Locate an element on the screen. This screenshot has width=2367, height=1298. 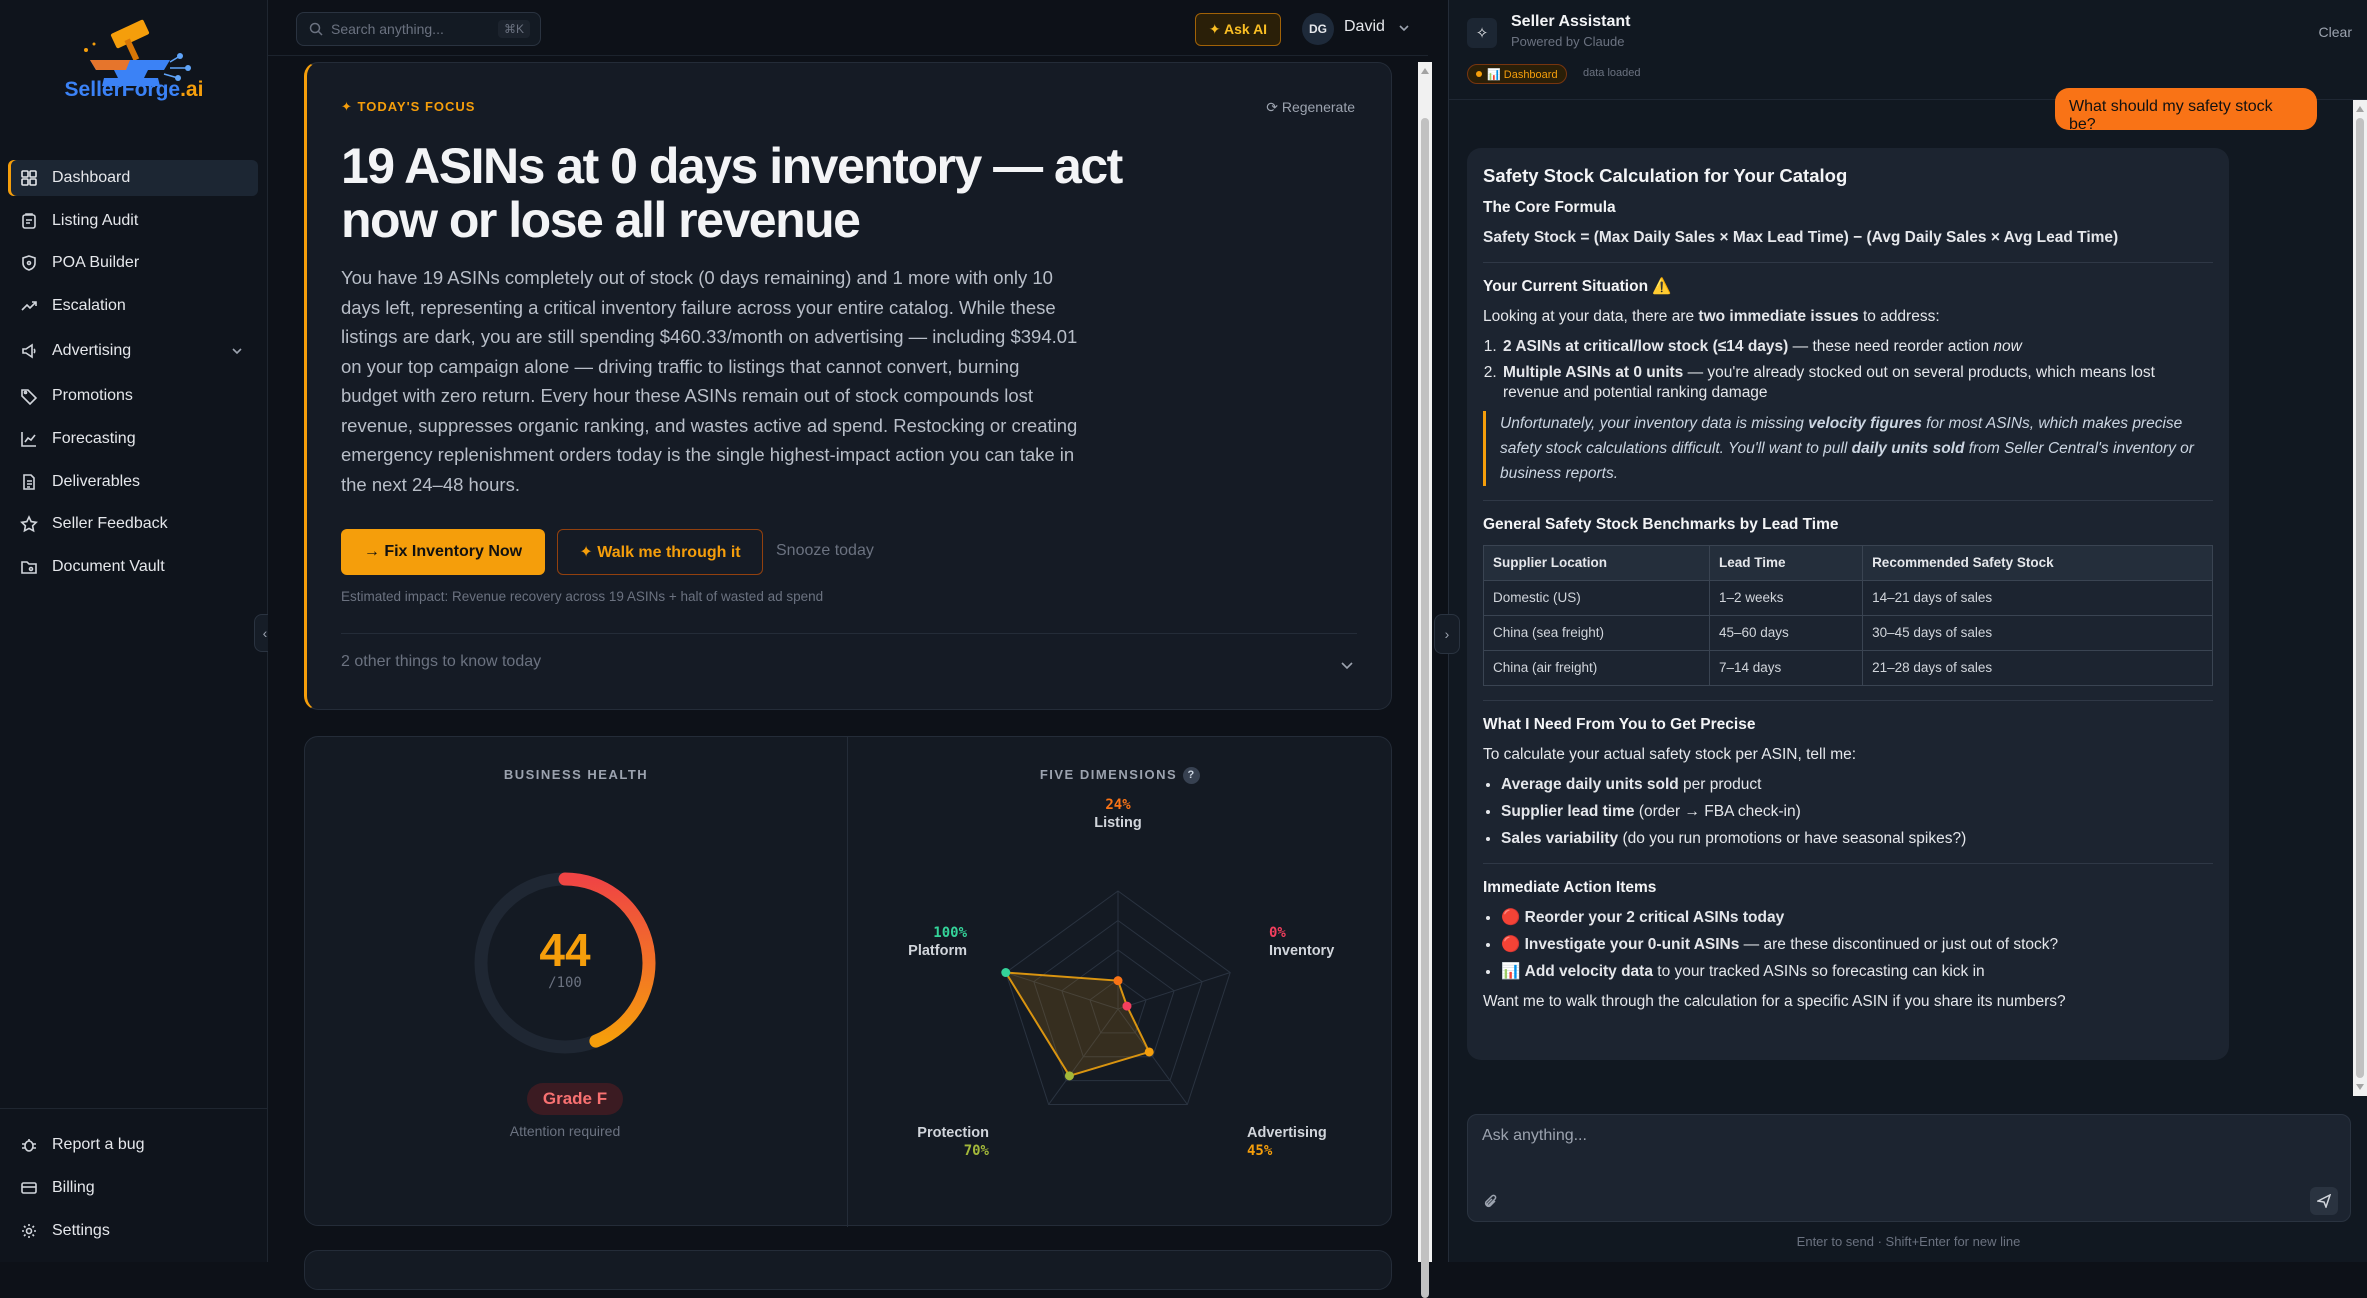
radar-axis is located at coordinates (1062, 991).